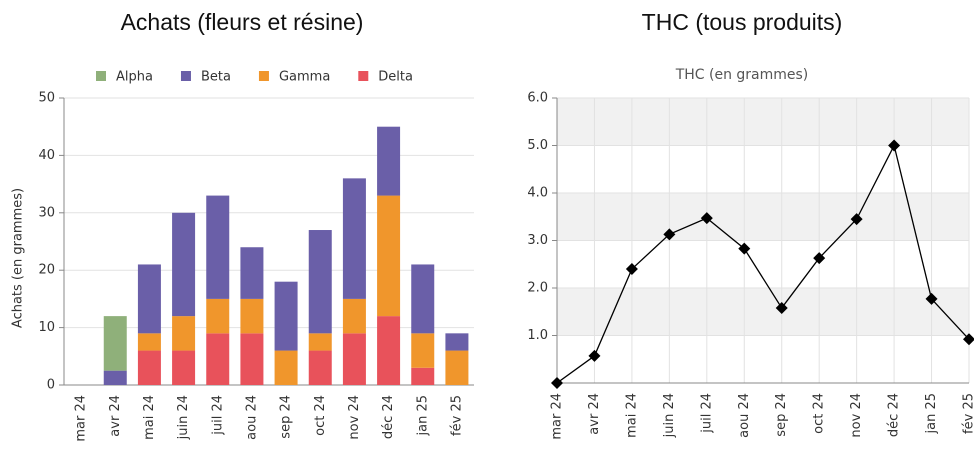 The height and width of the screenshot is (460, 974). I want to click on legend-label: Beta, so click(216, 77).